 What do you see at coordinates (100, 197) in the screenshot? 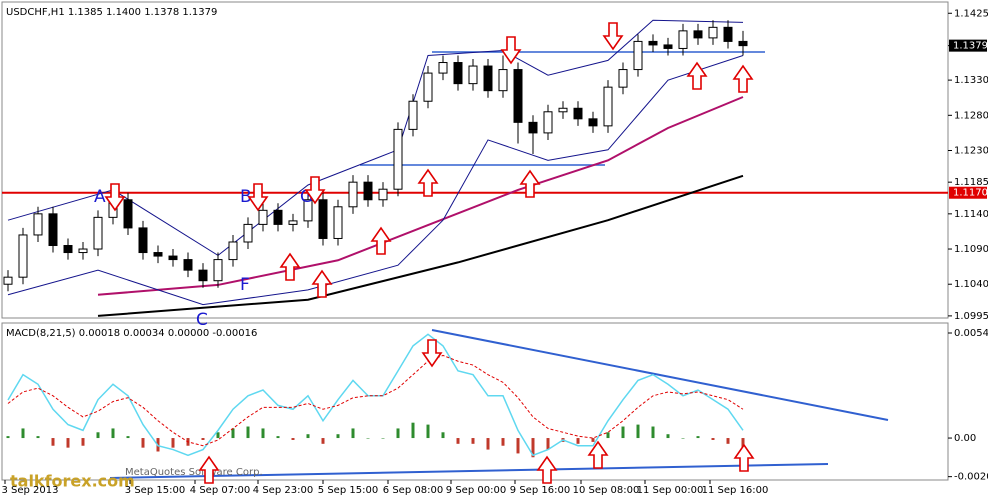
I see `wave-label: A` at bounding box center [100, 197].